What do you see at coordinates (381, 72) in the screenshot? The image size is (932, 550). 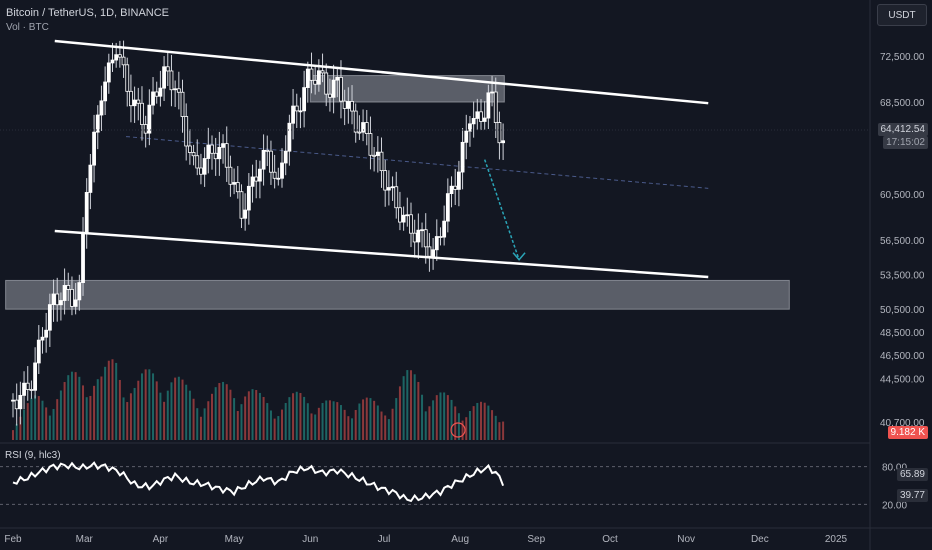 I see `upper-trend-line` at bounding box center [381, 72].